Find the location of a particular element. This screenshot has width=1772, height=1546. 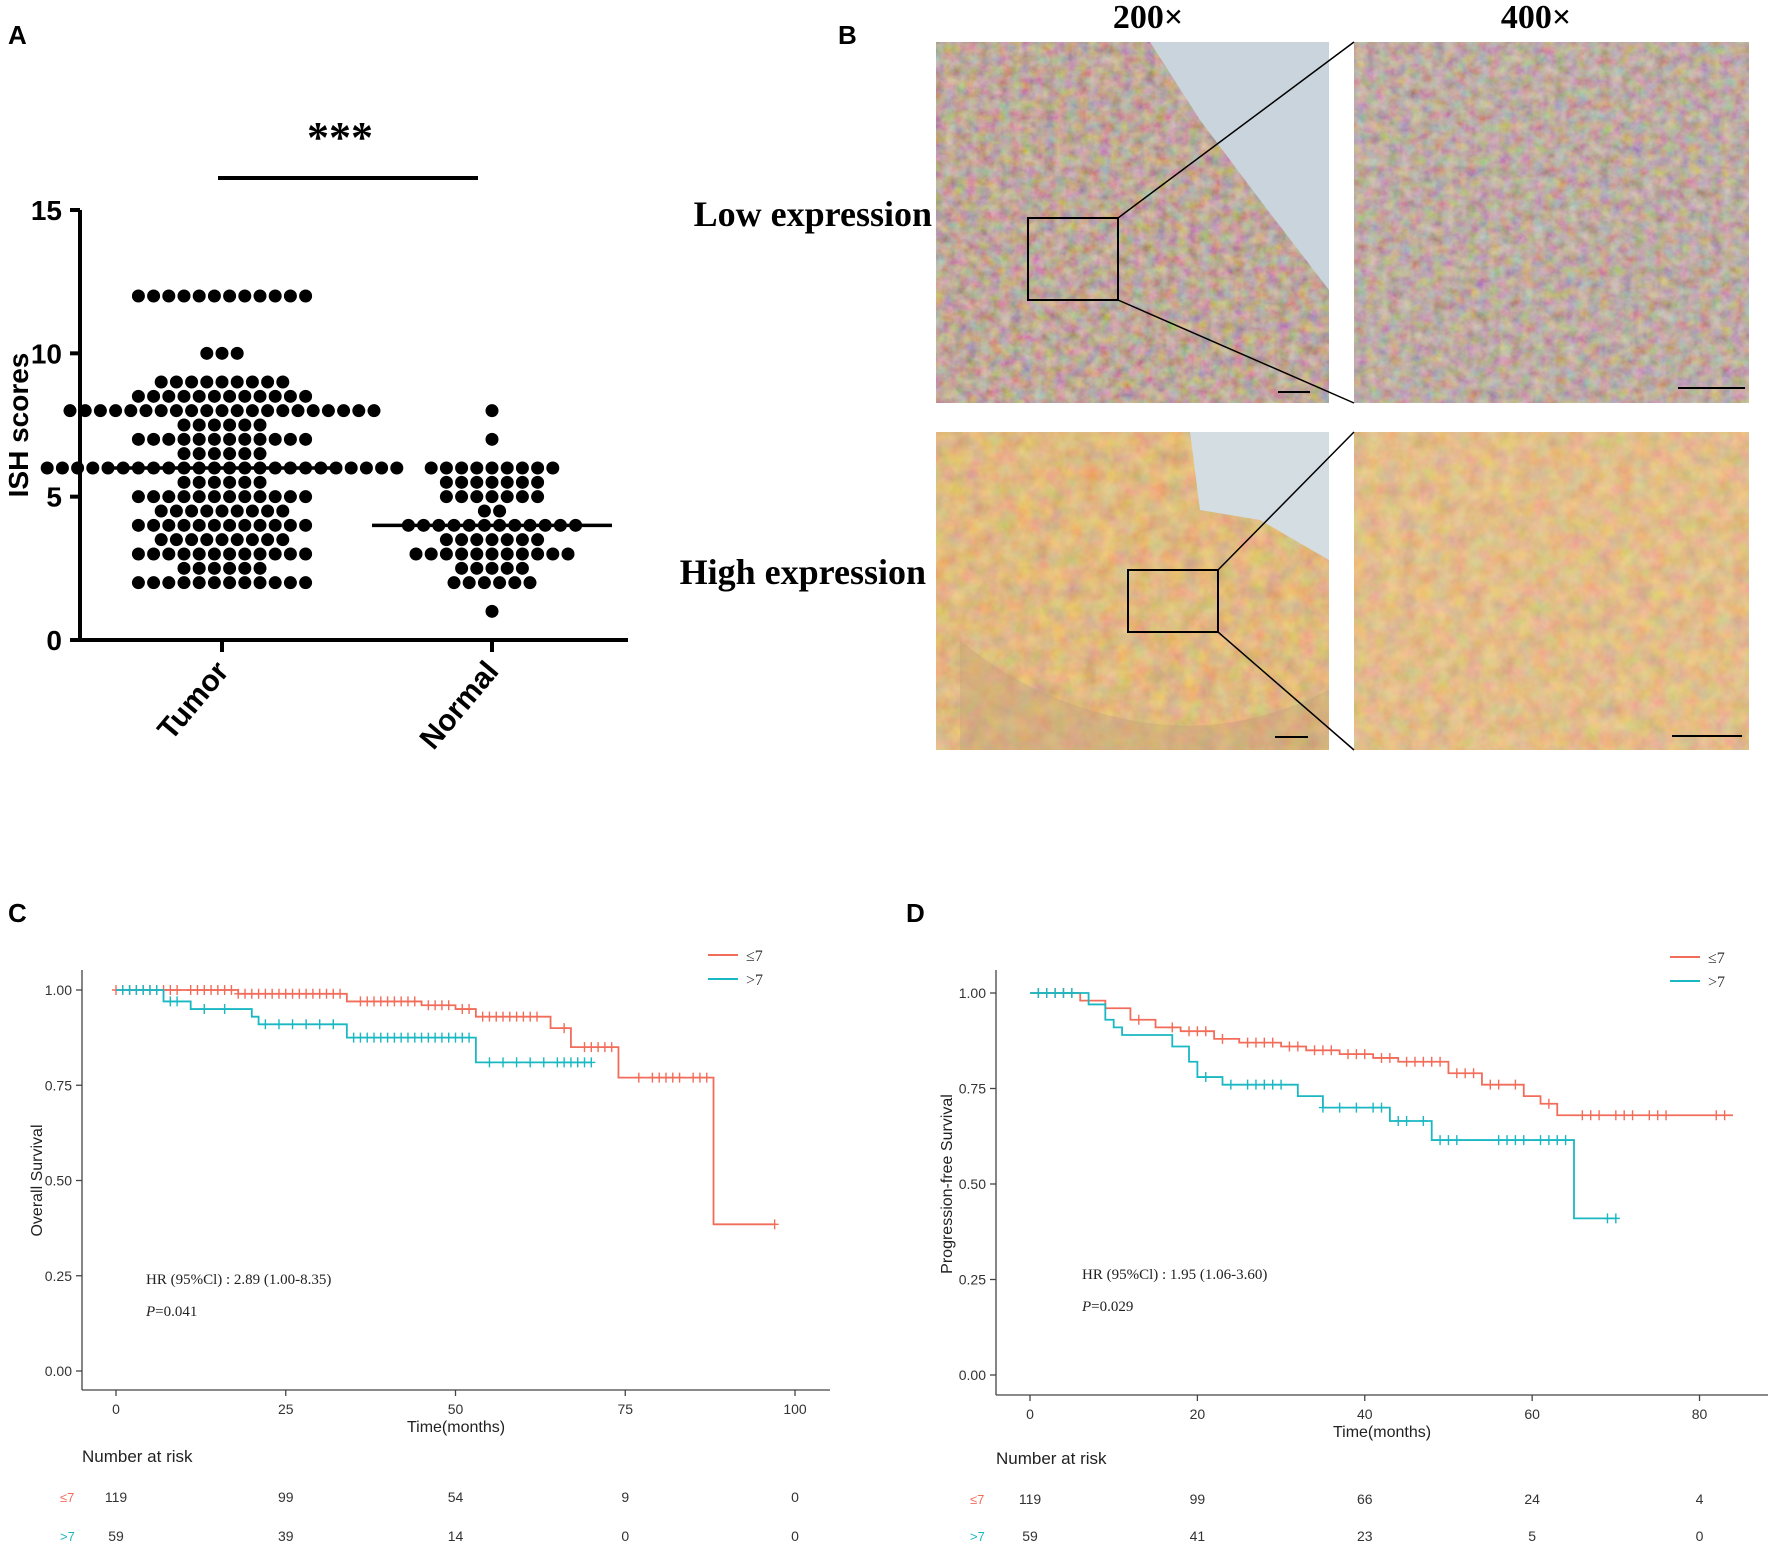

risk-row-label: ≤7 is located at coordinates (67, 1497).